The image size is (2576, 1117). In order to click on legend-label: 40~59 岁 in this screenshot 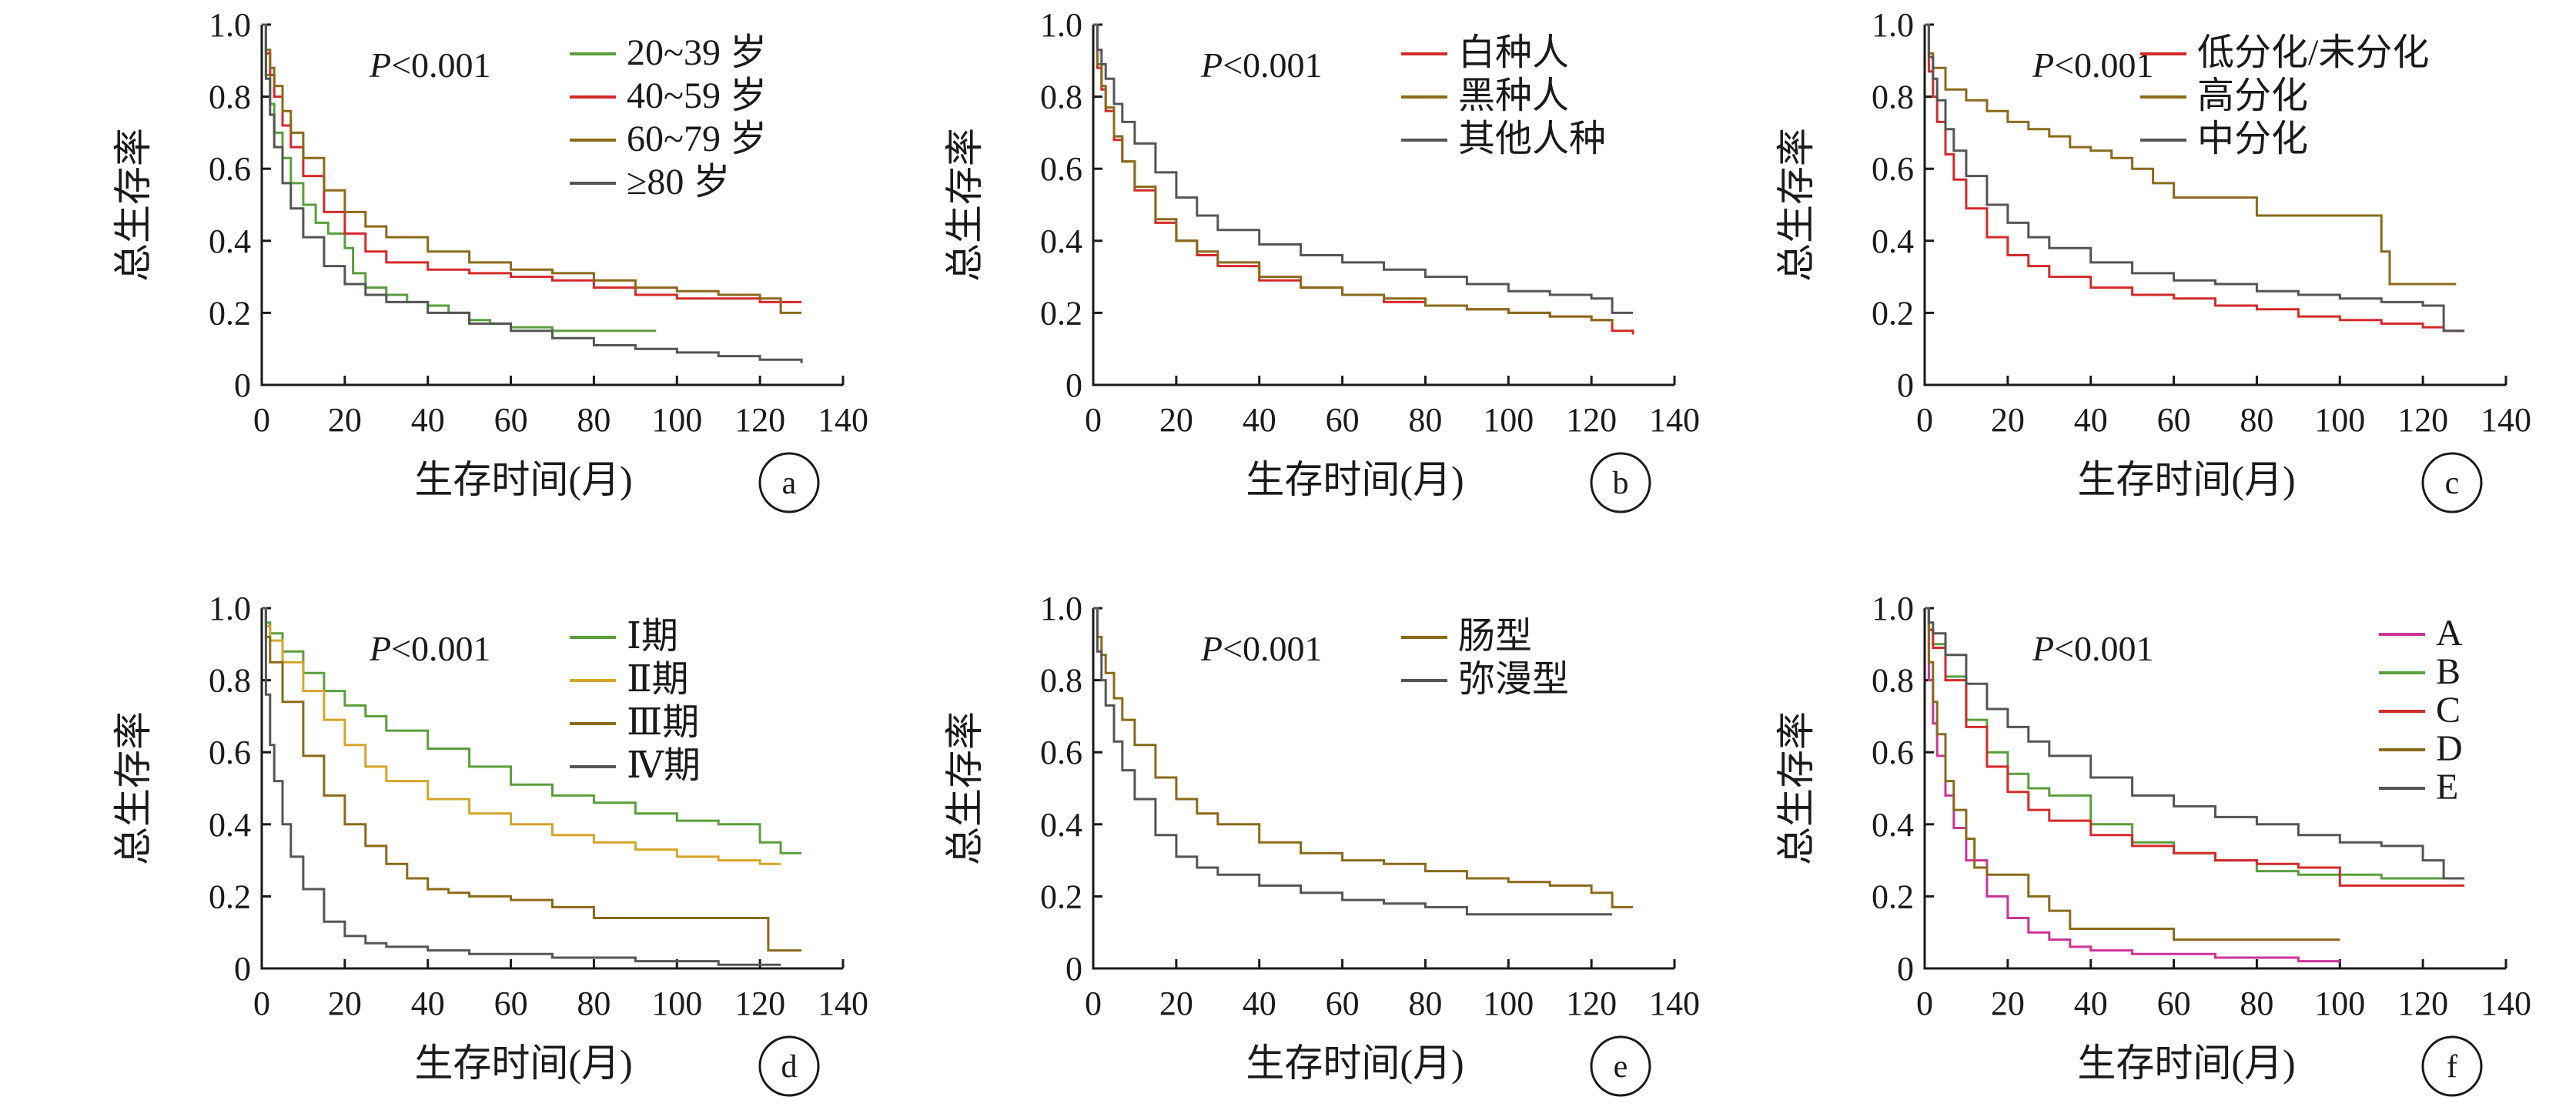, I will do `click(697, 96)`.